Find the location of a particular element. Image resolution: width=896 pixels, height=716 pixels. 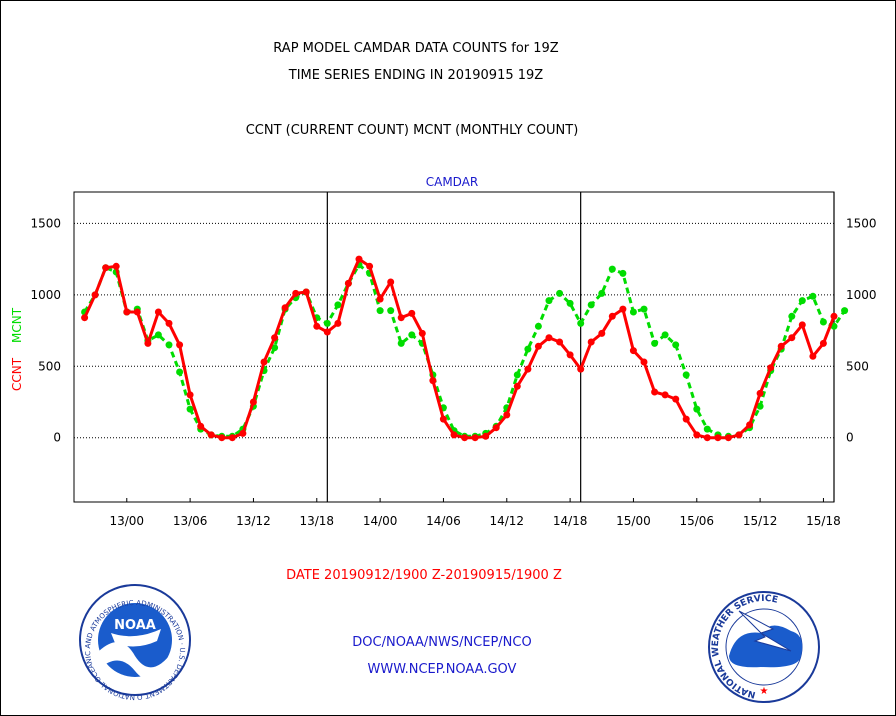

y-tick-right-1500: 1500 is located at coordinates (861, 223).